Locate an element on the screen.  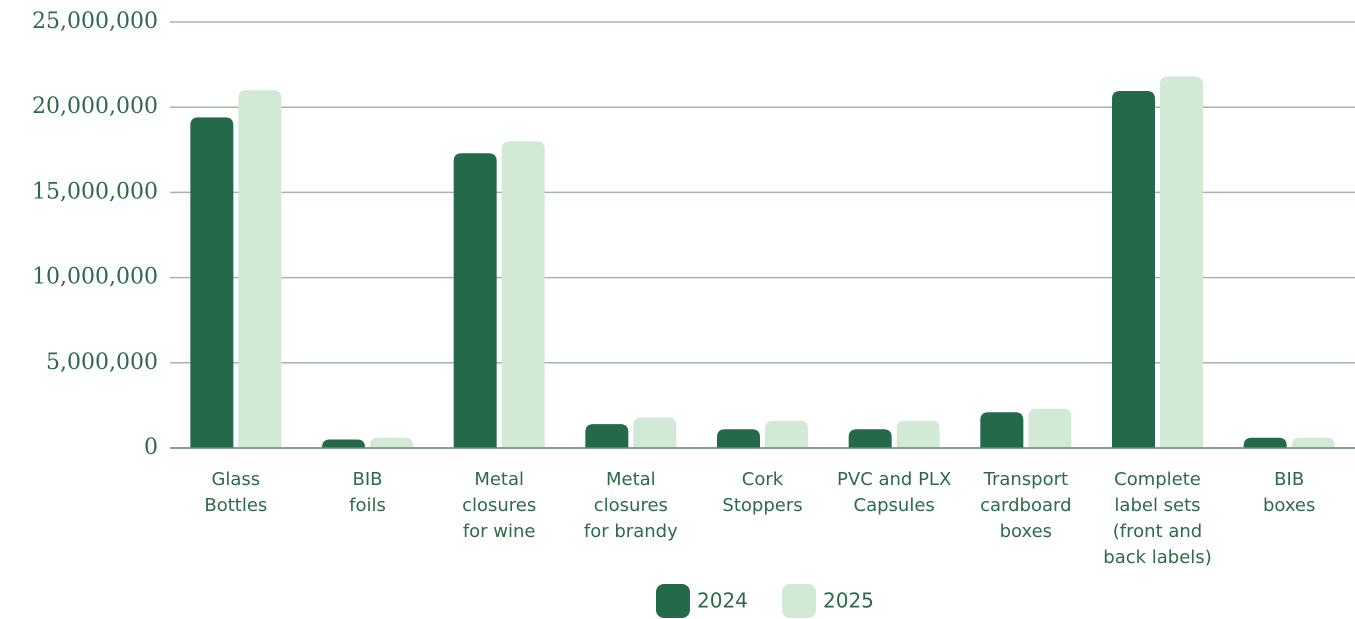
legend-label: 2024 is located at coordinates (722, 601).